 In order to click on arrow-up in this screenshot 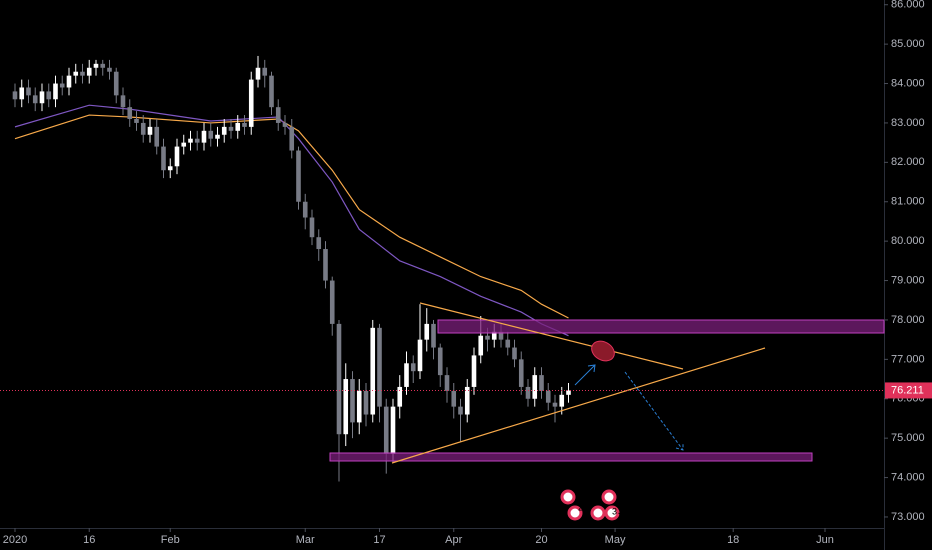, I will do `click(585, 375)`.